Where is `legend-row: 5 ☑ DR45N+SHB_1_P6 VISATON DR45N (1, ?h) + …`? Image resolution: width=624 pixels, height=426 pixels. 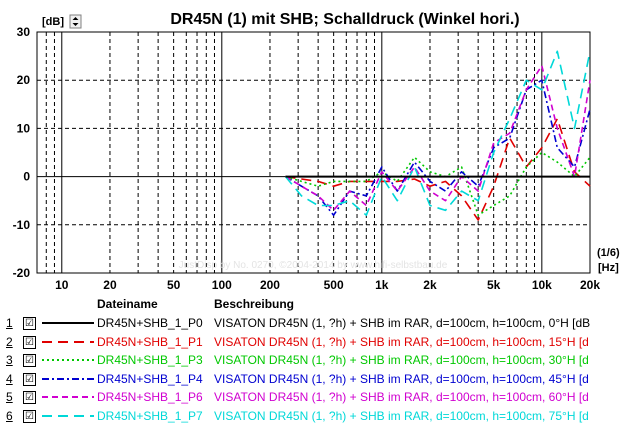 legend-row: 5 ☑ DR45N+SHB_1_P6 VISATON DR45N (1, ?h) + … is located at coordinates (312, 398).